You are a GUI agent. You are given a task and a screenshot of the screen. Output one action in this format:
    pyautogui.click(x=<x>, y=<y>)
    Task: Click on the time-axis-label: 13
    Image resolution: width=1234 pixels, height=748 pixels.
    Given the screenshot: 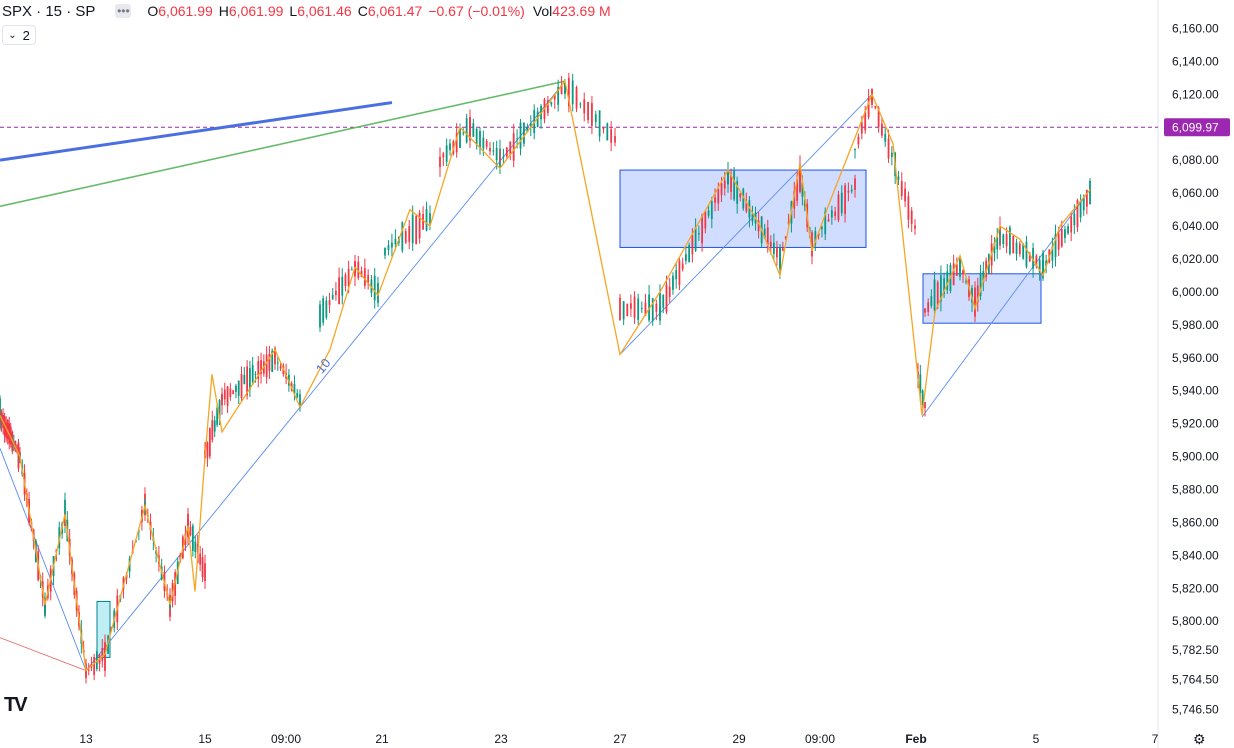 What is the action you would take?
    pyautogui.click(x=86, y=739)
    